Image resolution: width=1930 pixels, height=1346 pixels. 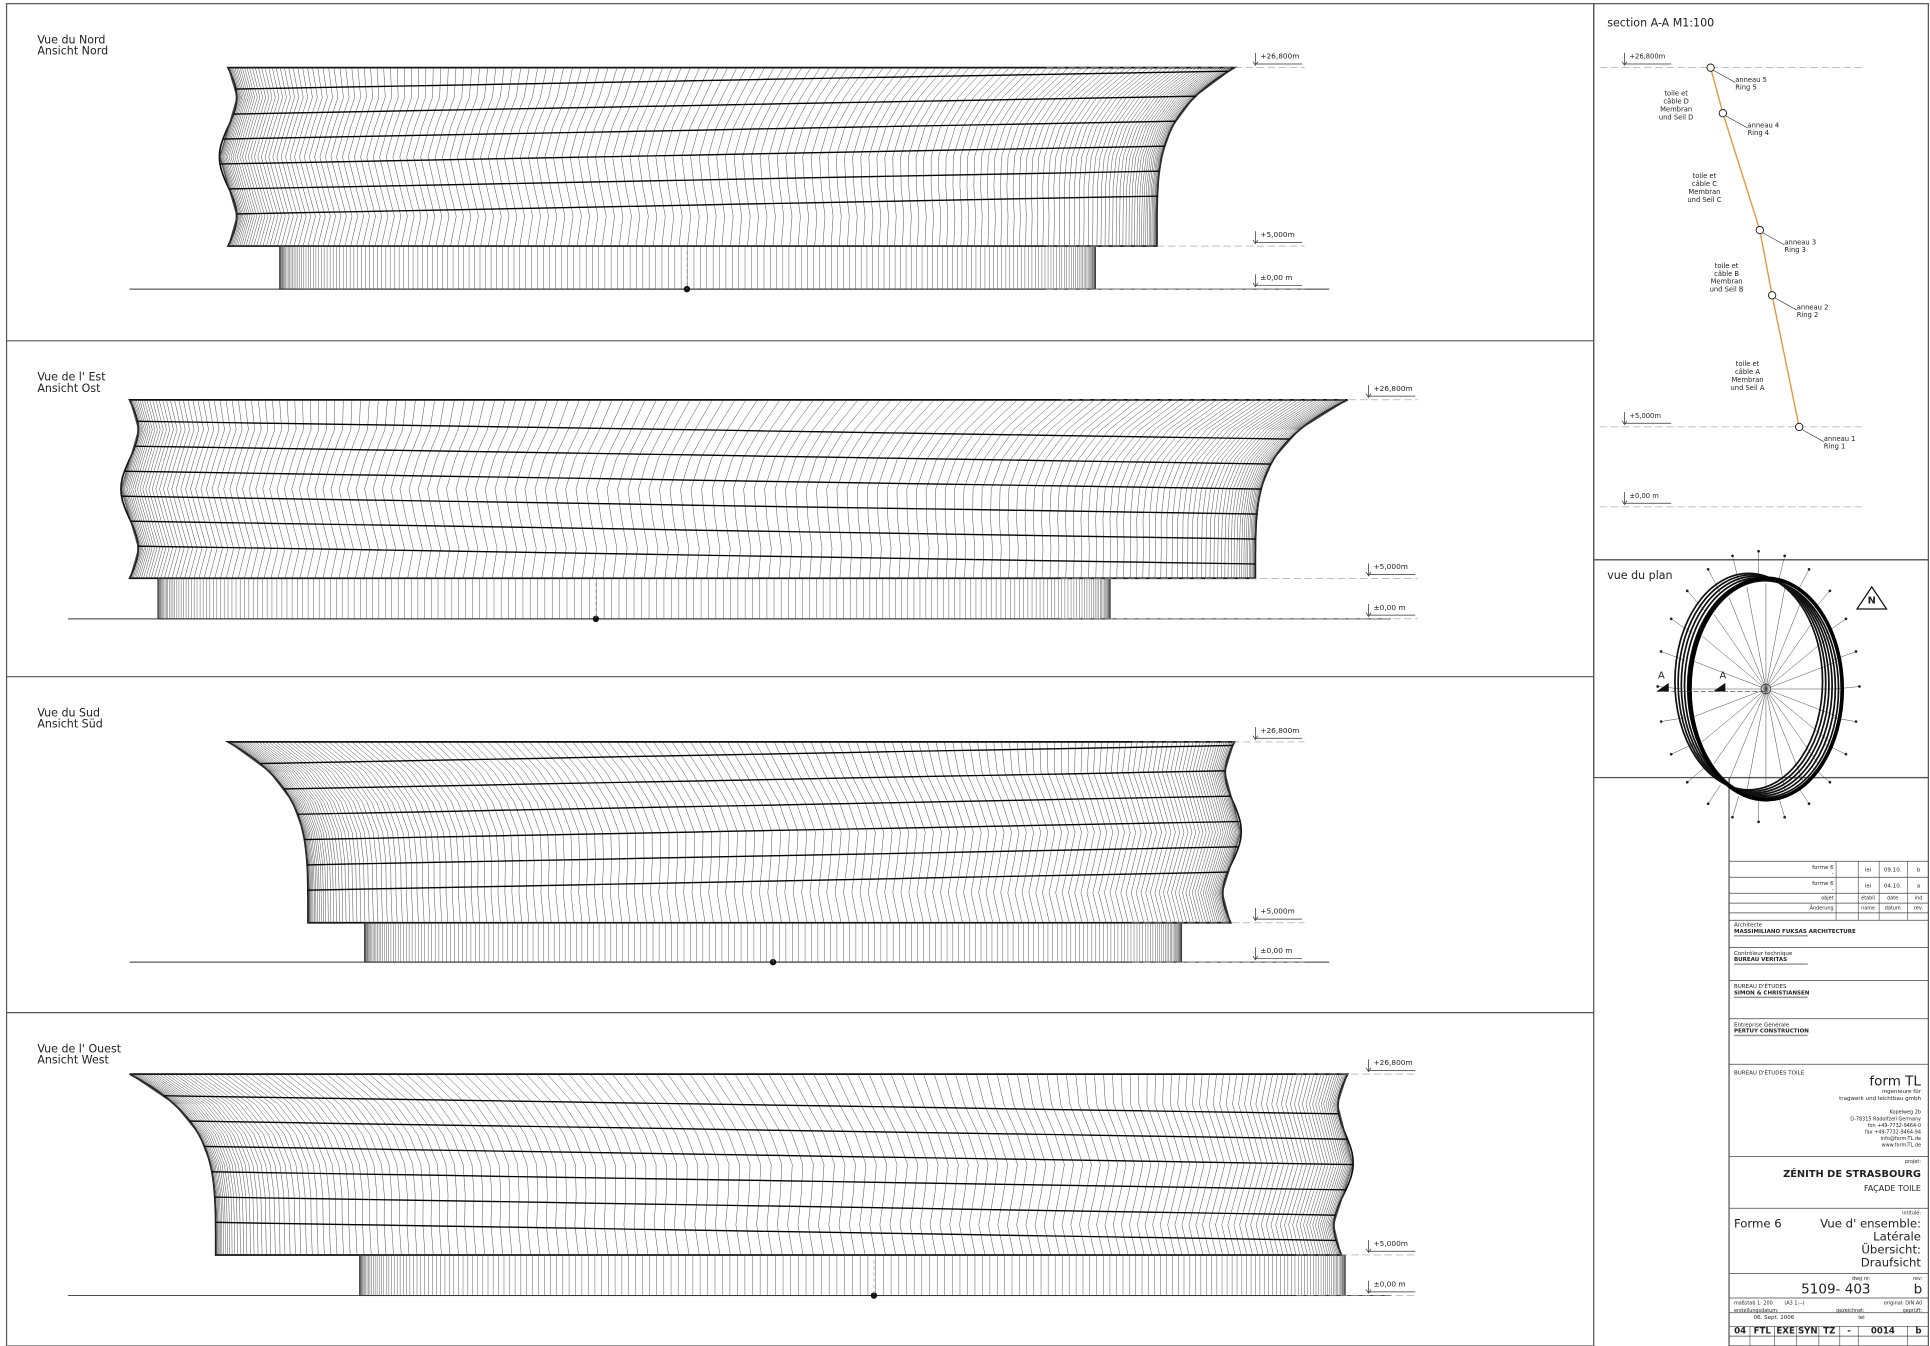 I want to click on label: Ring 5, so click(x=1746, y=87).